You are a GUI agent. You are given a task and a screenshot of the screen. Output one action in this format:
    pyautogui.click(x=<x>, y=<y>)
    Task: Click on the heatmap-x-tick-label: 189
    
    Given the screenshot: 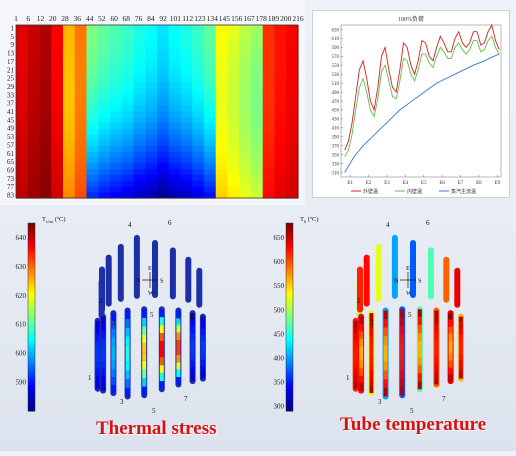 What is the action you would take?
    pyautogui.click(x=274, y=18)
    